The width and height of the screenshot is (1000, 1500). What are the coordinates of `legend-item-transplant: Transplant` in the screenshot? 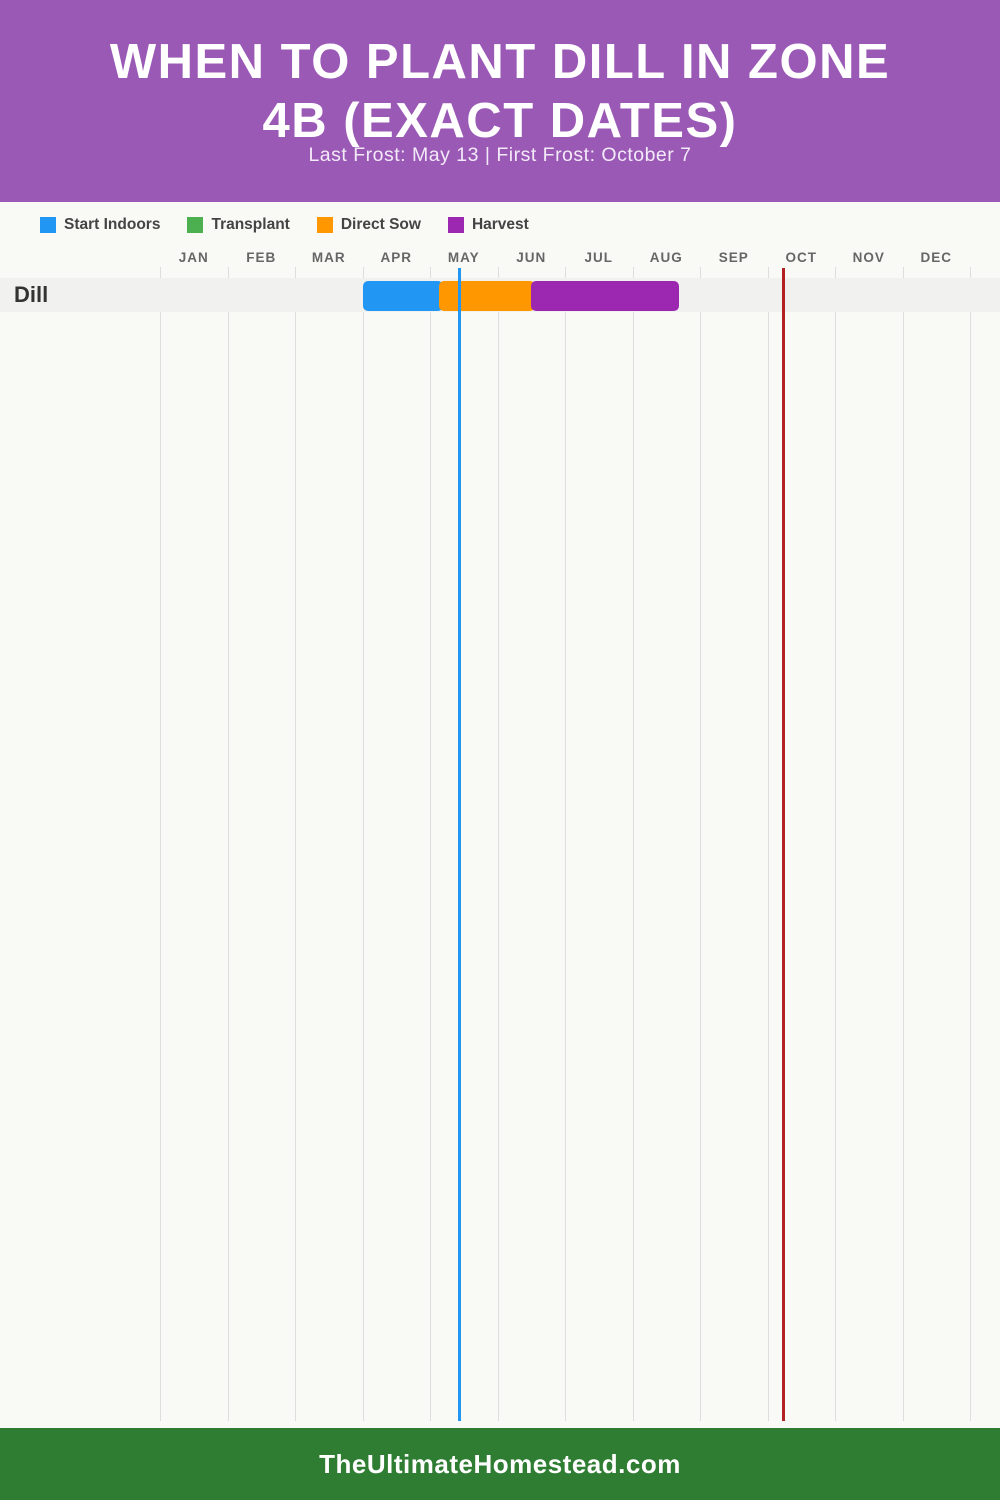 It's located at (238, 225).